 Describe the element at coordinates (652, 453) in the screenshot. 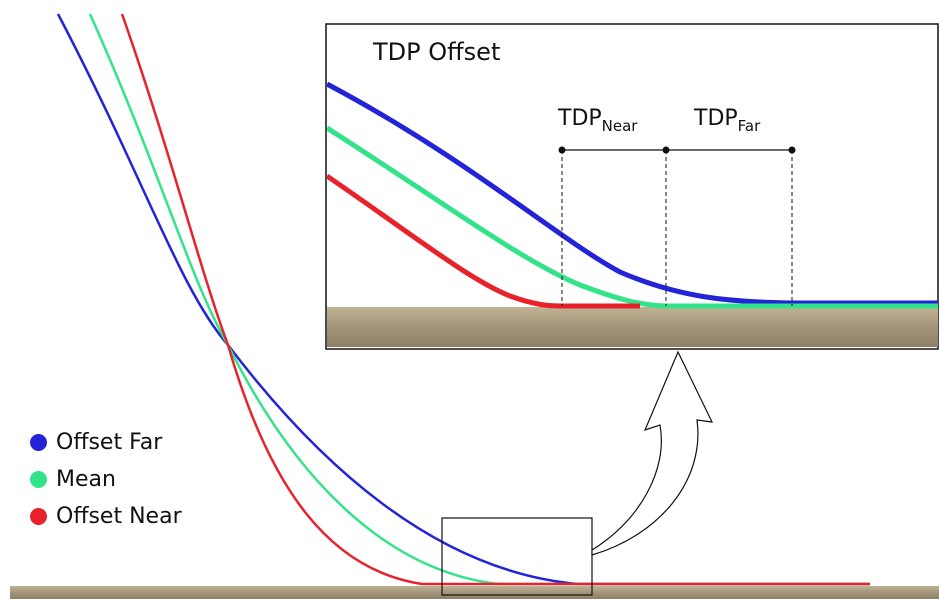

I see `callout-arrow-icon` at that location.